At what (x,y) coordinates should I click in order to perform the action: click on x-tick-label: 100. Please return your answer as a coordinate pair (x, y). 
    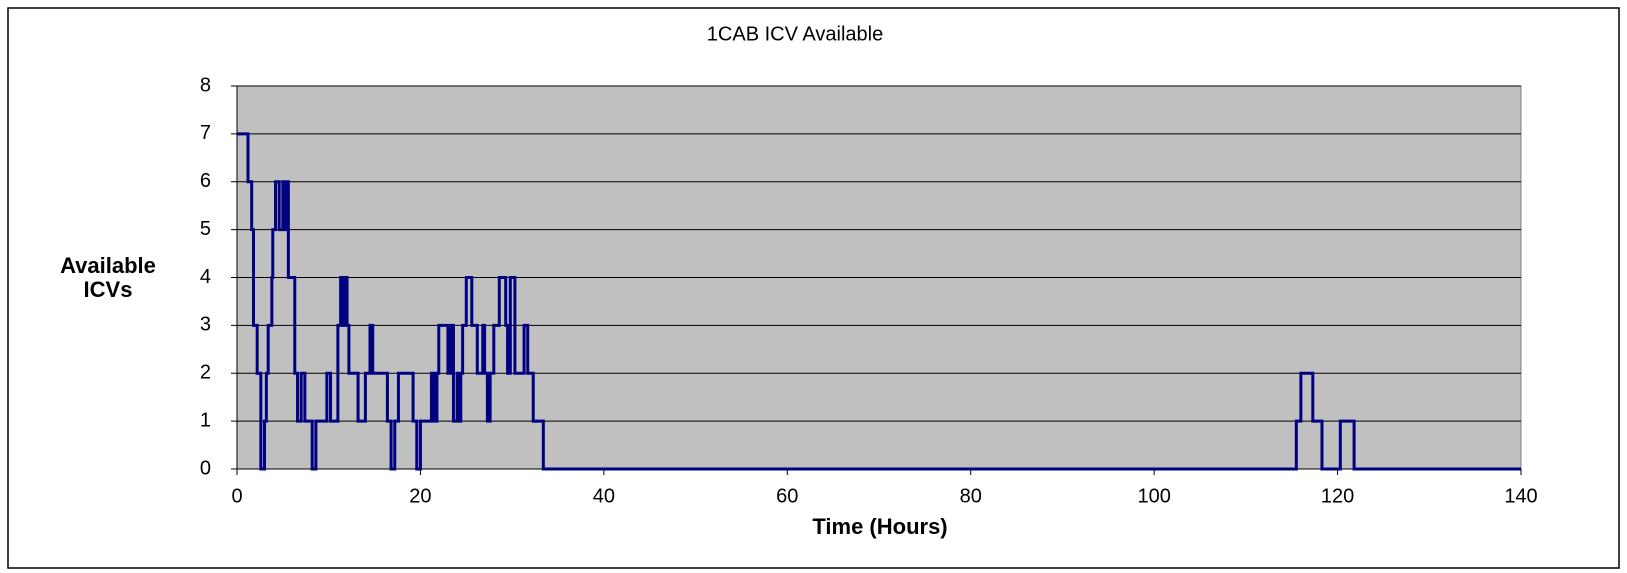
    Looking at the image, I should click on (1153, 496).